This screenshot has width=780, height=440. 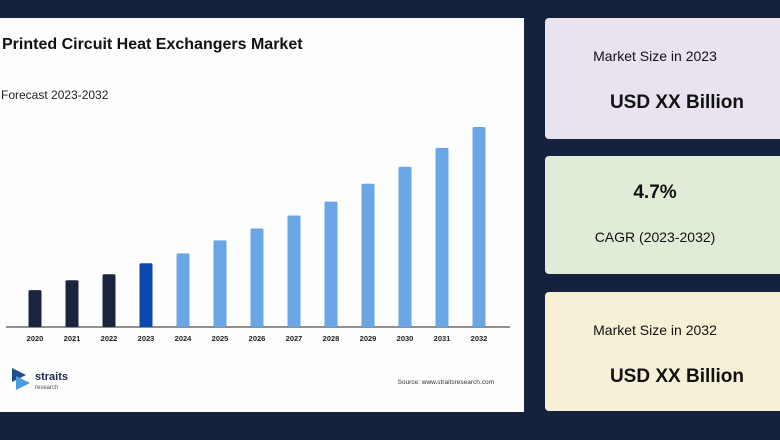 What do you see at coordinates (331, 338) in the screenshot?
I see `x-tick-label-2028: 2028` at bounding box center [331, 338].